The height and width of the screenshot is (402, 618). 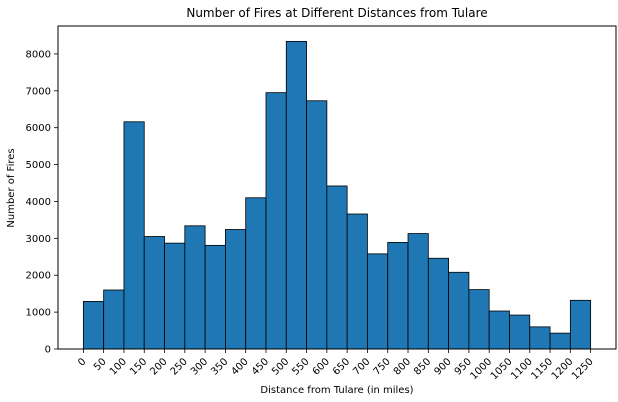 I want to click on x-tick-label: 350, so click(x=219, y=366).